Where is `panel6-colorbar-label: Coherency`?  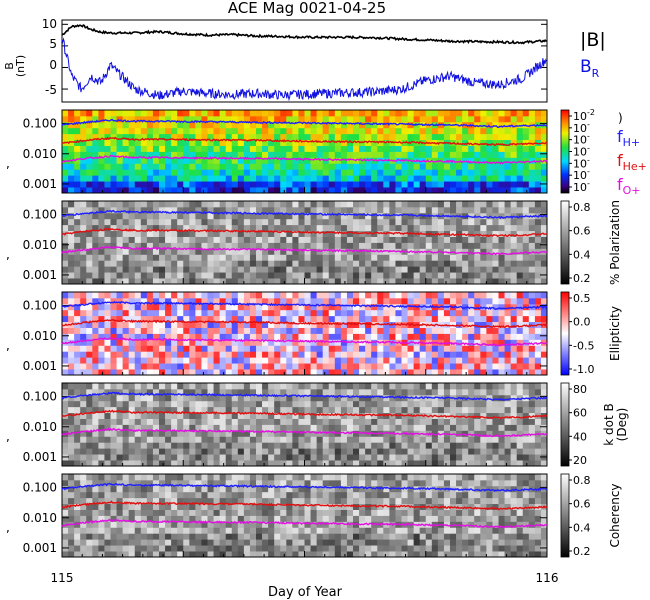
panel6-colorbar-label: Coherency is located at coordinates (615, 515).